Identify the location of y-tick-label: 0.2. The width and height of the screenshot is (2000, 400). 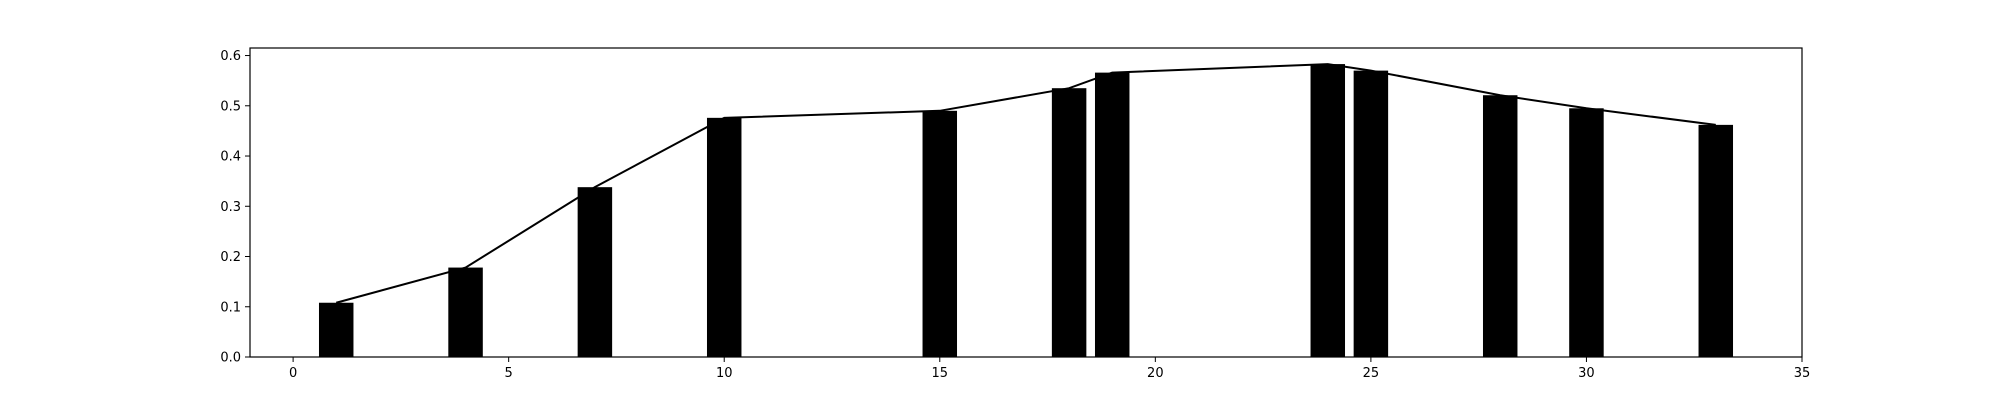
(230, 257).